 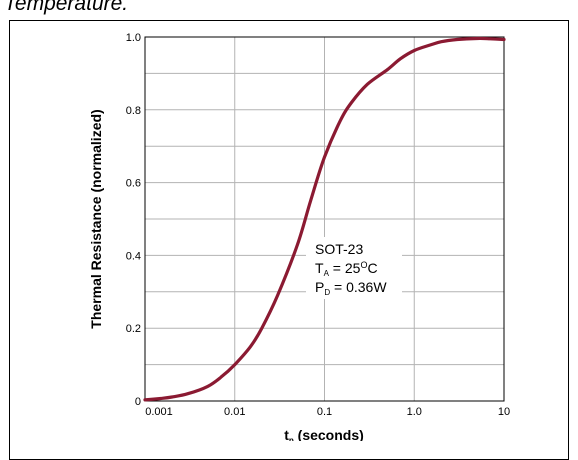 I want to click on power-value: = 0.36W, so click(x=358, y=287).